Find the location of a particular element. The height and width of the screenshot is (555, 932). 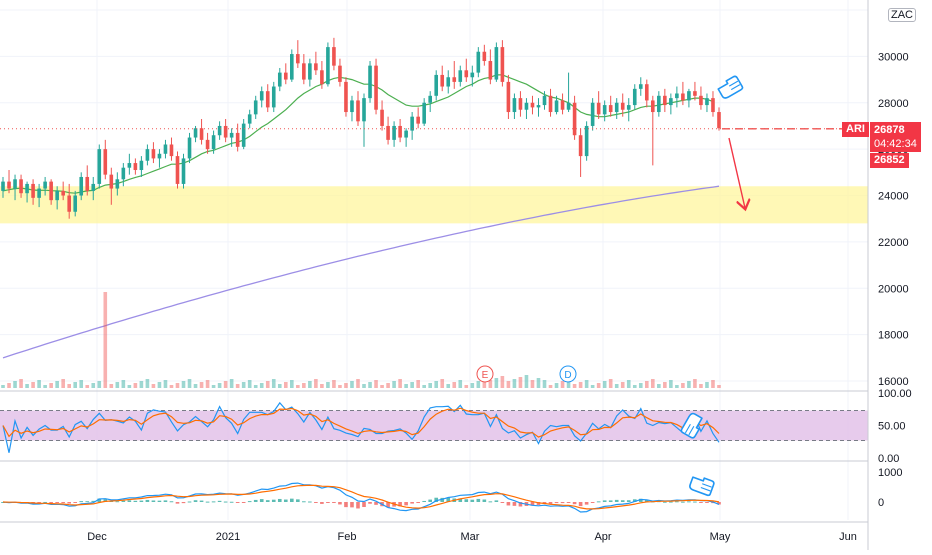

rsi-tick-label: 100.00 is located at coordinates (895, 394).